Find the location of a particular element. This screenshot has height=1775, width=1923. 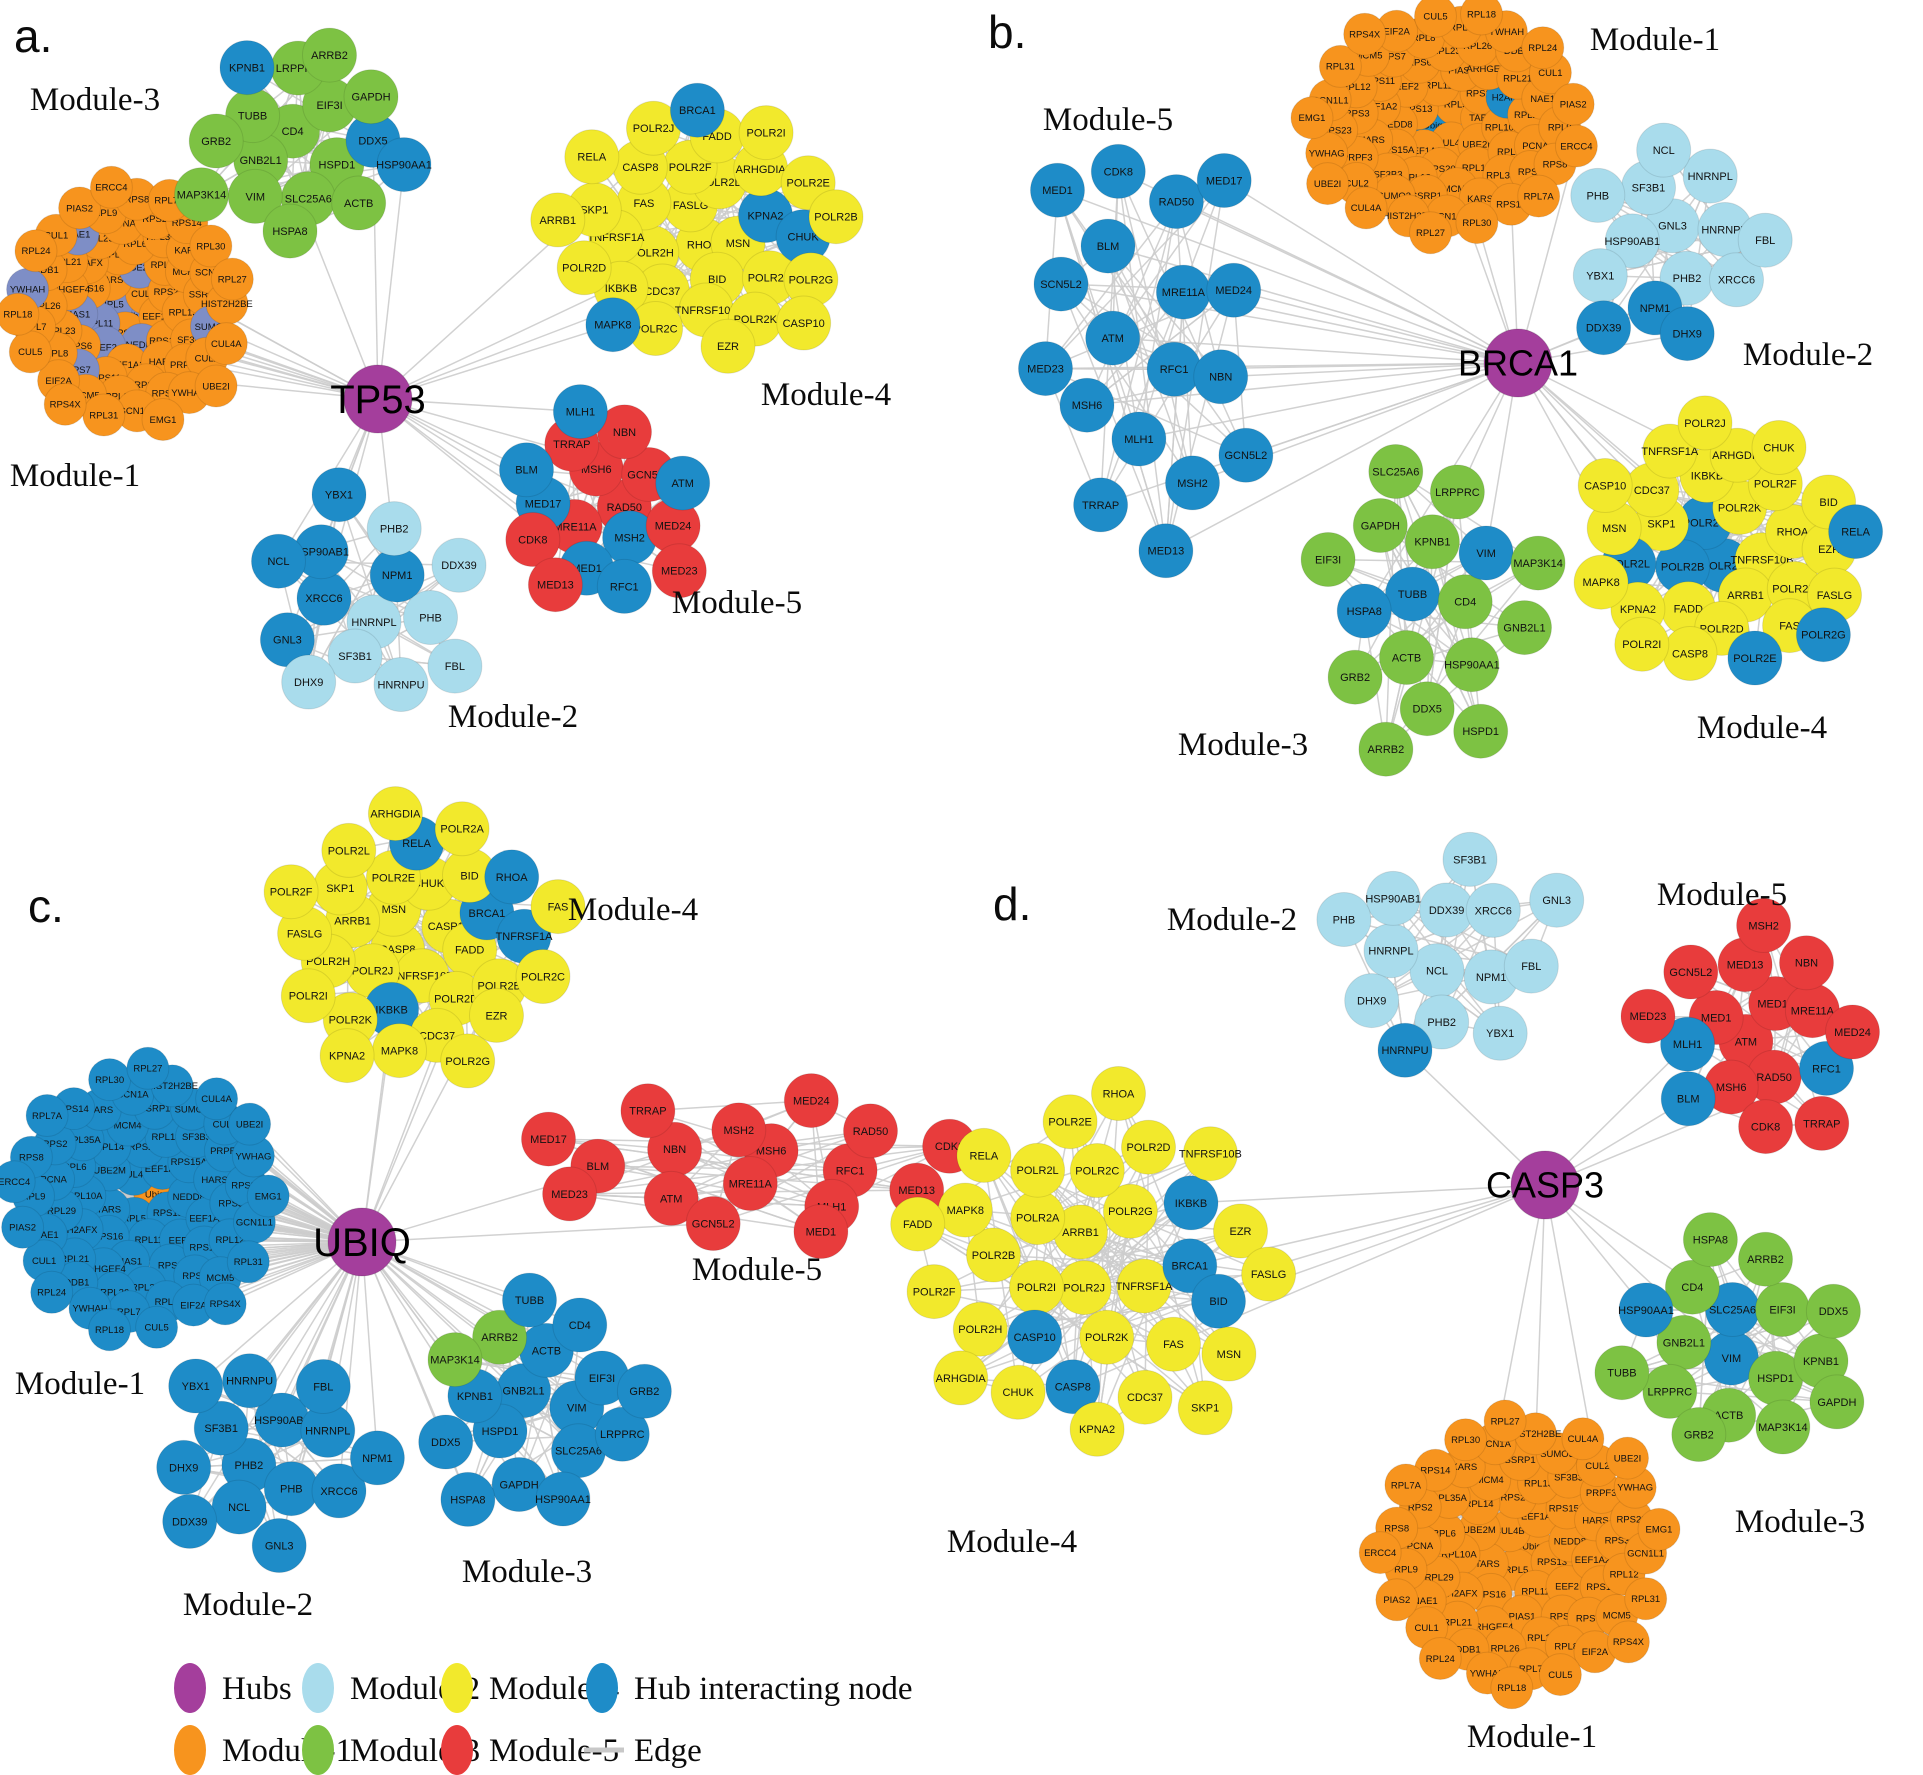

hub-node-BRCA1 is located at coordinates (1518, 363).